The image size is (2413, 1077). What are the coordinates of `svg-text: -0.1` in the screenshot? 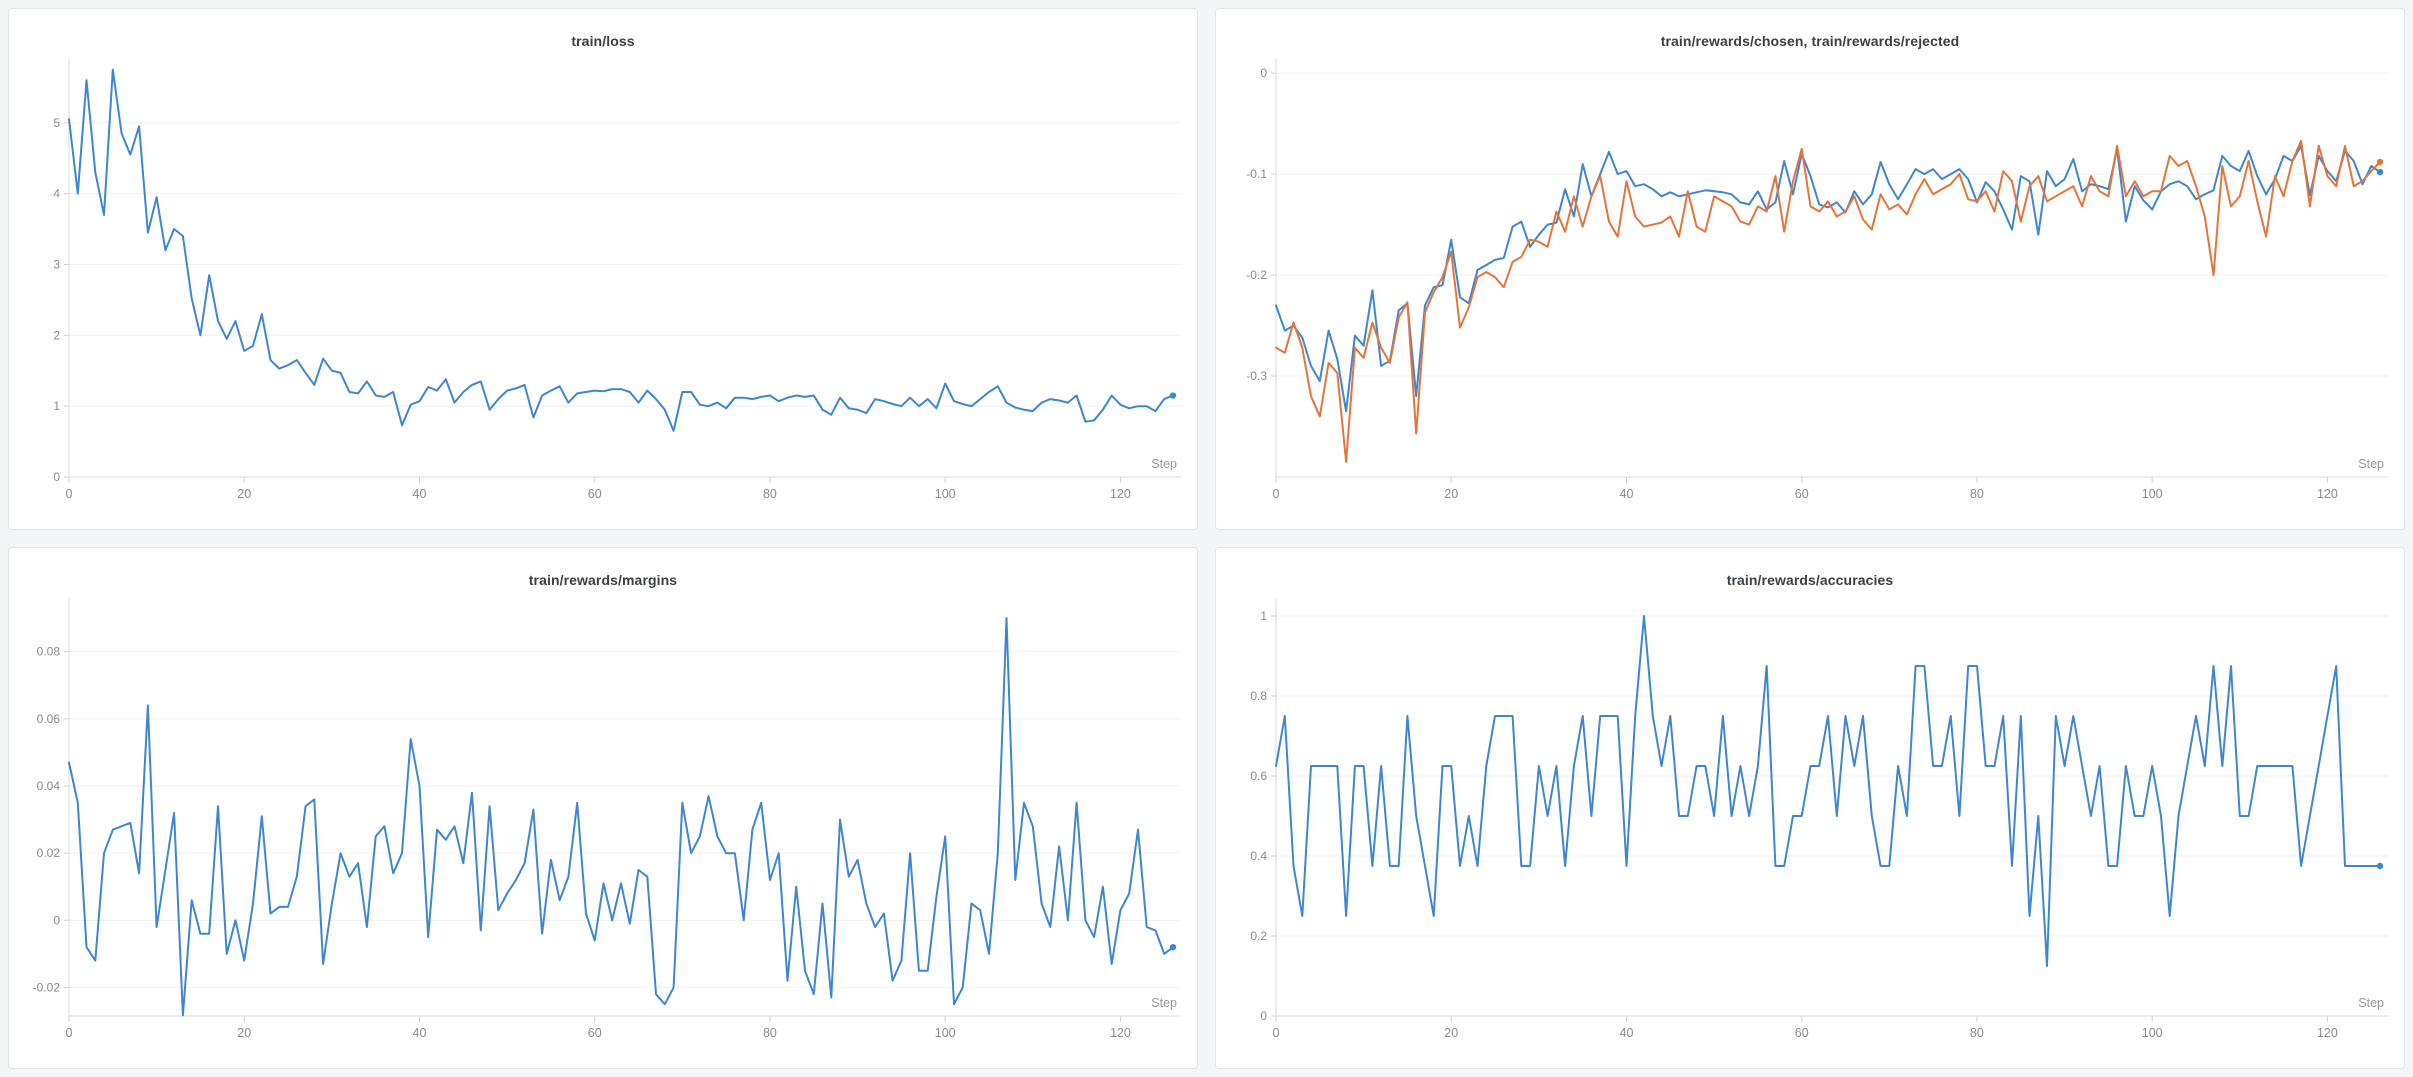 It's located at (1256, 174).